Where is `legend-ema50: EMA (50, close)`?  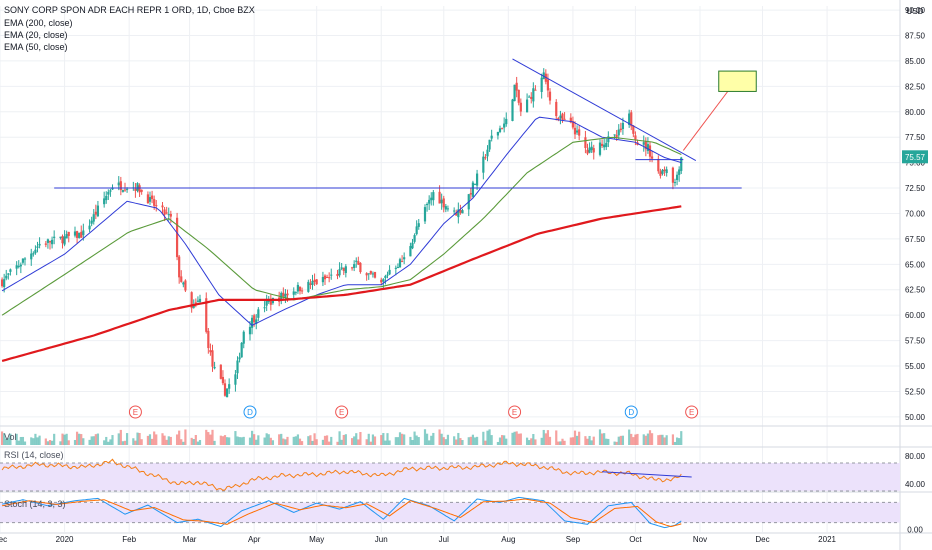
legend-ema50: EMA (50, close) is located at coordinates (36, 47).